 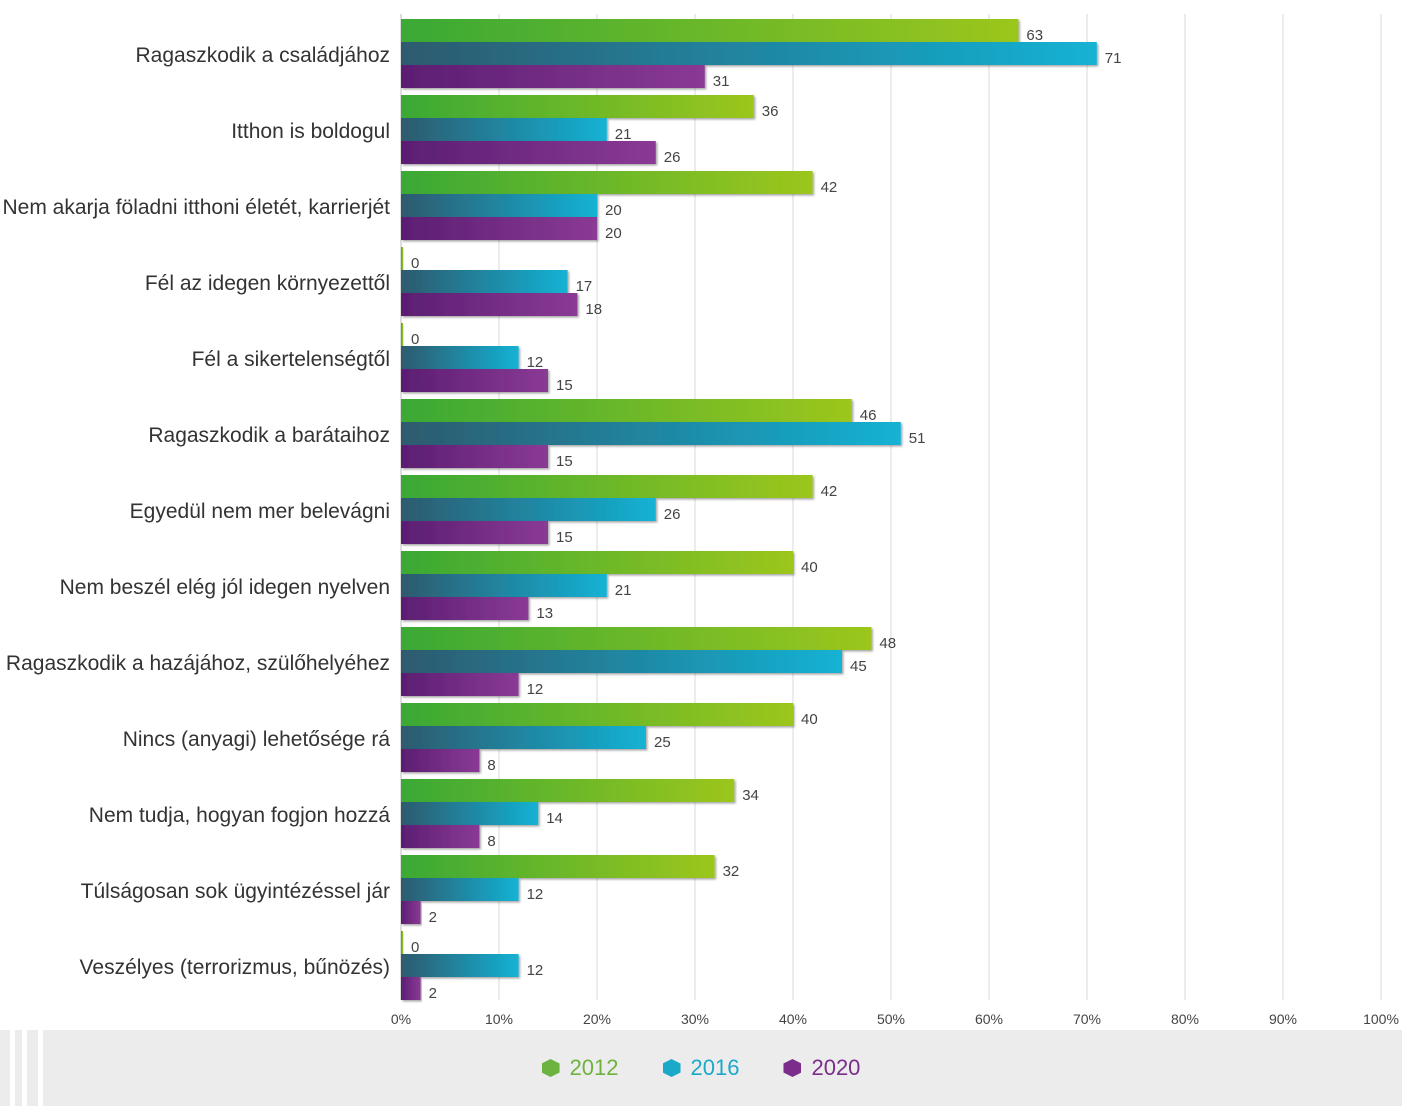 I want to click on legend: 2012 2016 2020, so click(x=701, y=1068).